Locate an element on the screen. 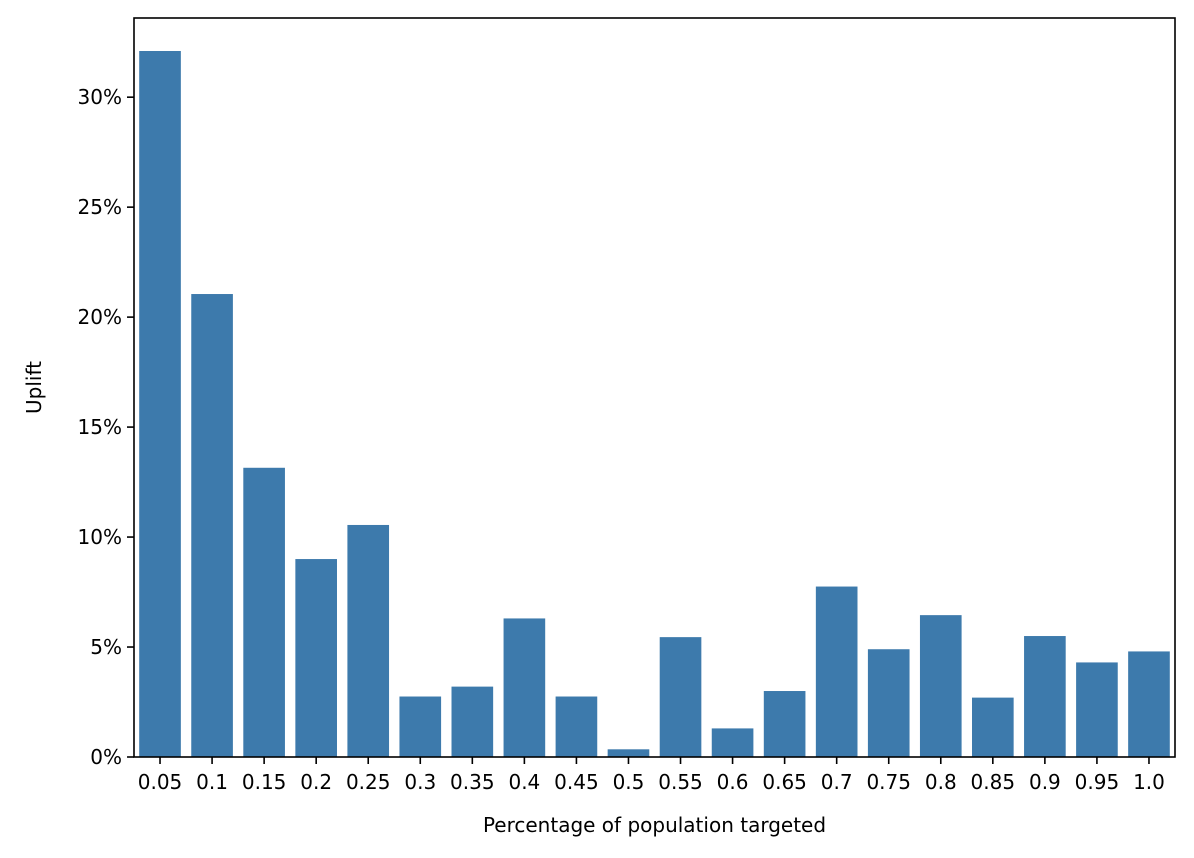 The height and width of the screenshot is (858, 1194). y-axis-label: Uplift is located at coordinates (34, 387).